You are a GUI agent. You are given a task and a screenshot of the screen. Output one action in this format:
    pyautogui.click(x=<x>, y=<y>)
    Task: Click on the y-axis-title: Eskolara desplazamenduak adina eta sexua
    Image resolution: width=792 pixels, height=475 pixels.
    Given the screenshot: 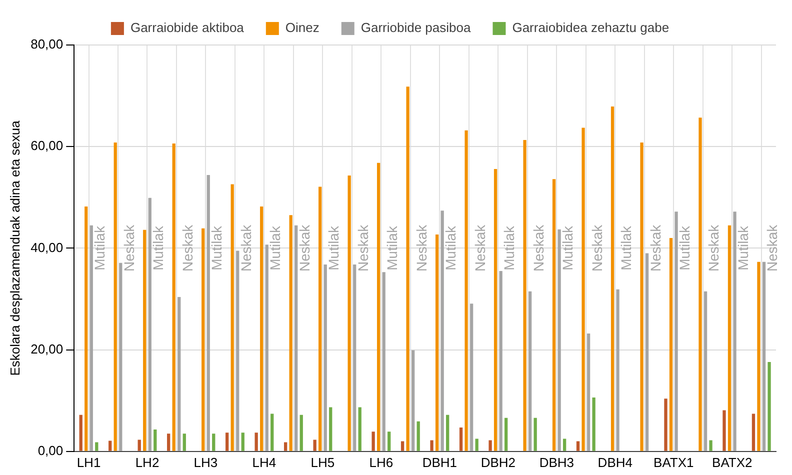 What is the action you would take?
    pyautogui.click(x=14, y=248)
    